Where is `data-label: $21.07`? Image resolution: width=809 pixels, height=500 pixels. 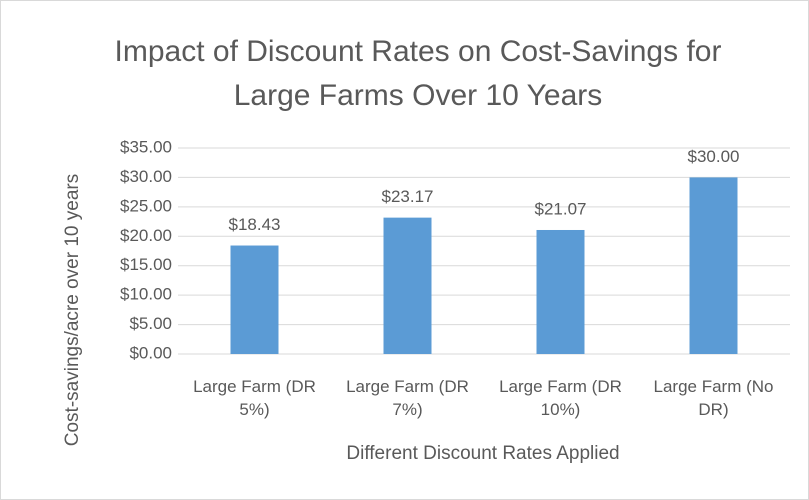 data-label: $21.07 is located at coordinates (561, 208).